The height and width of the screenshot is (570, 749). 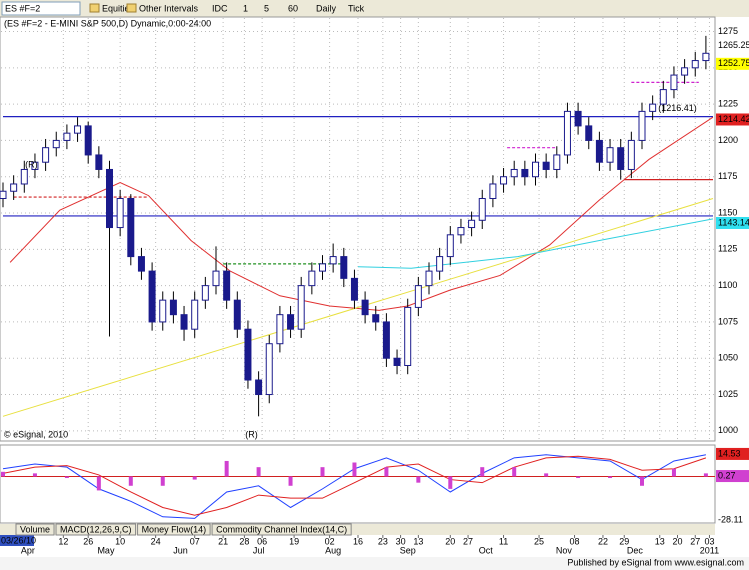 What do you see at coordinates (727, 176) in the screenshot?
I see `y-tick-label: 1175` at bounding box center [727, 176].